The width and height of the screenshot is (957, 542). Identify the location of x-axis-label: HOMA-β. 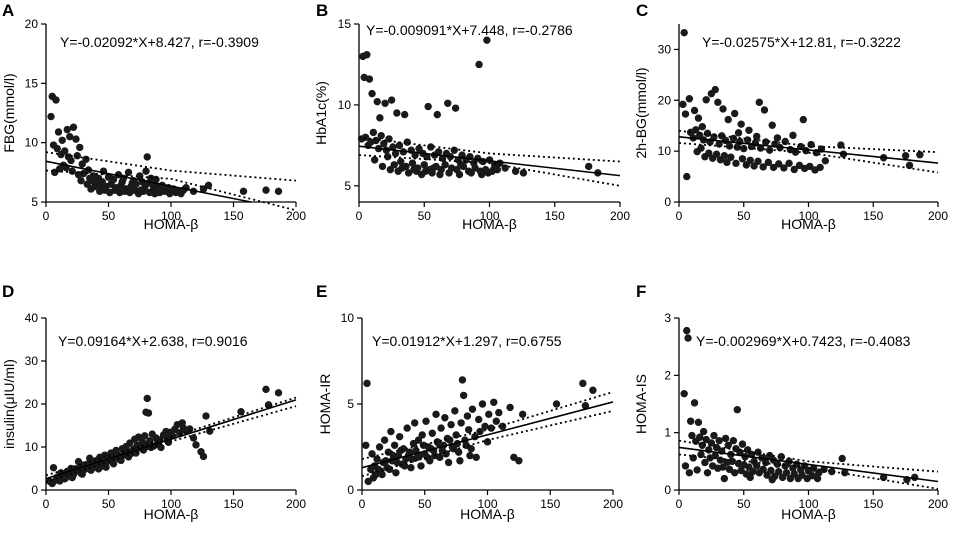
(171, 514).